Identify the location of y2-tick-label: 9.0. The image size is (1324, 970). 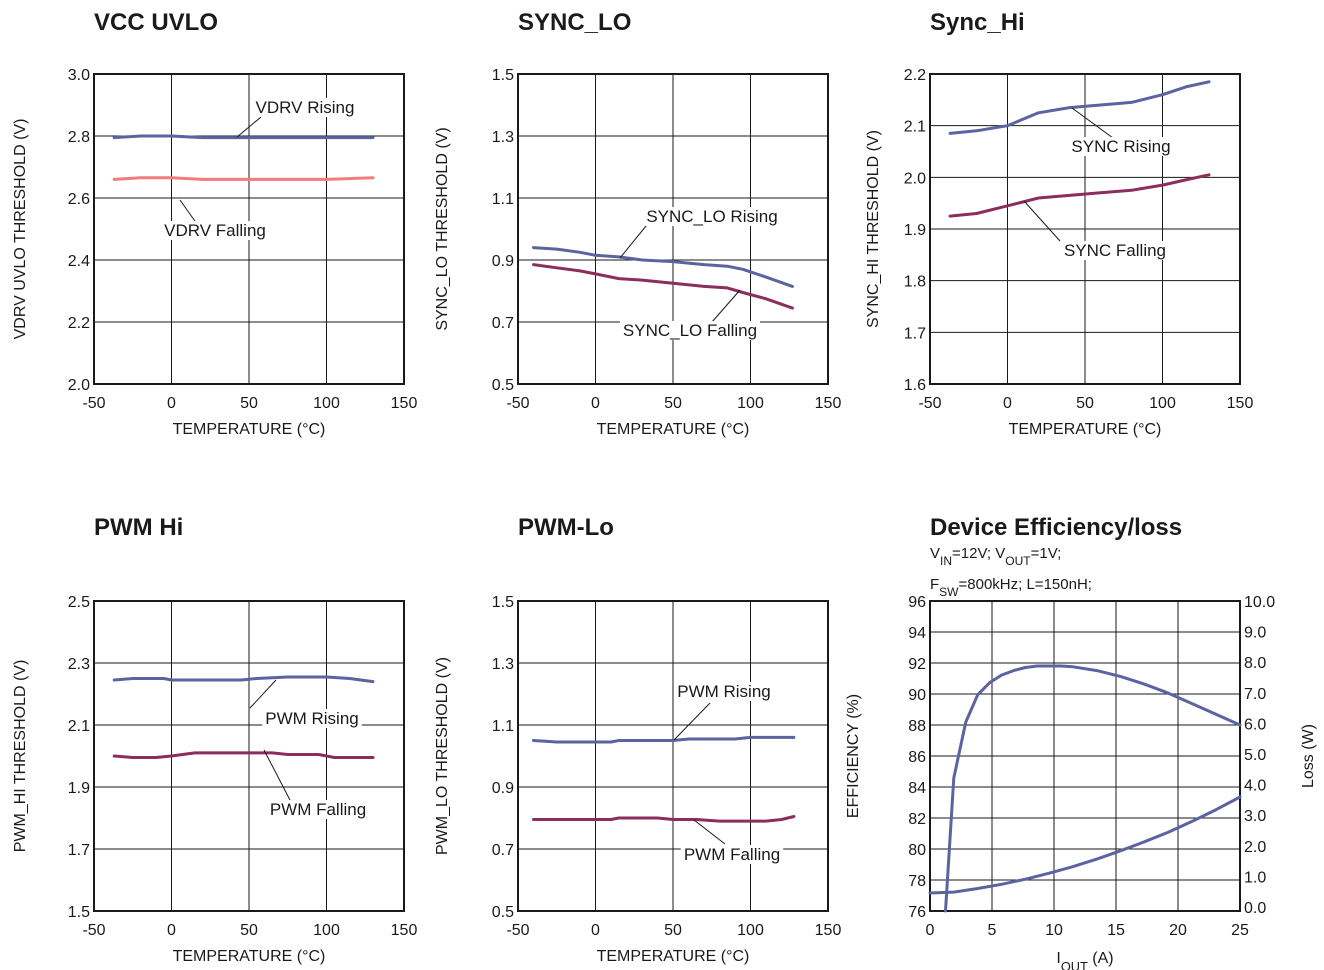
(1255, 633).